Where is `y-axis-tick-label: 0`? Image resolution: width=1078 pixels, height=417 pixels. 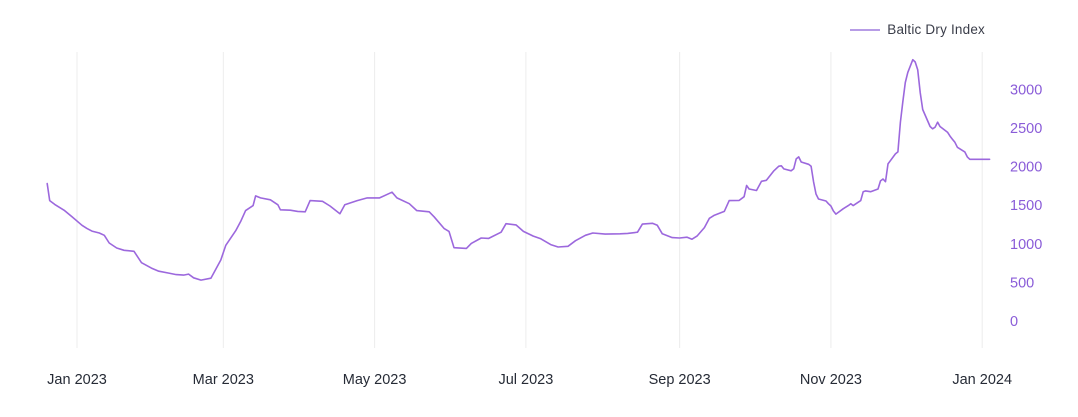 y-axis-tick-label: 0 is located at coordinates (1014, 322).